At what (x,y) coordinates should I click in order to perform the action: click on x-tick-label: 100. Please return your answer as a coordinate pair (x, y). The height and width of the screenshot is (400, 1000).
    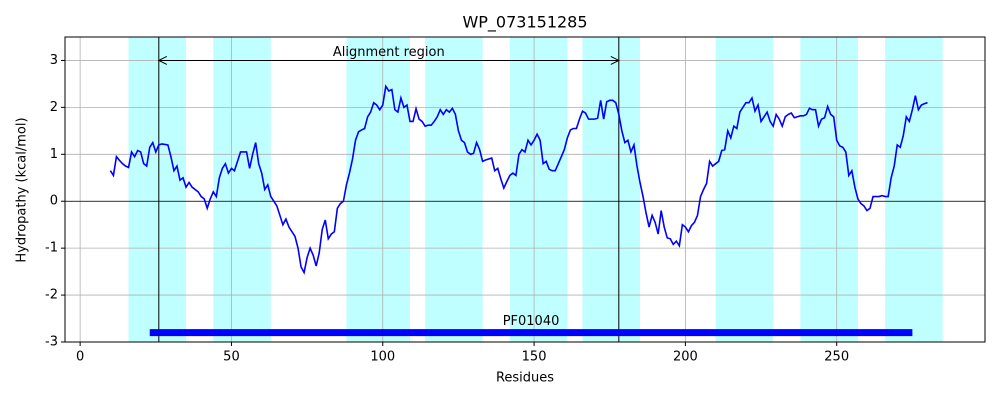
    Looking at the image, I should click on (382, 357).